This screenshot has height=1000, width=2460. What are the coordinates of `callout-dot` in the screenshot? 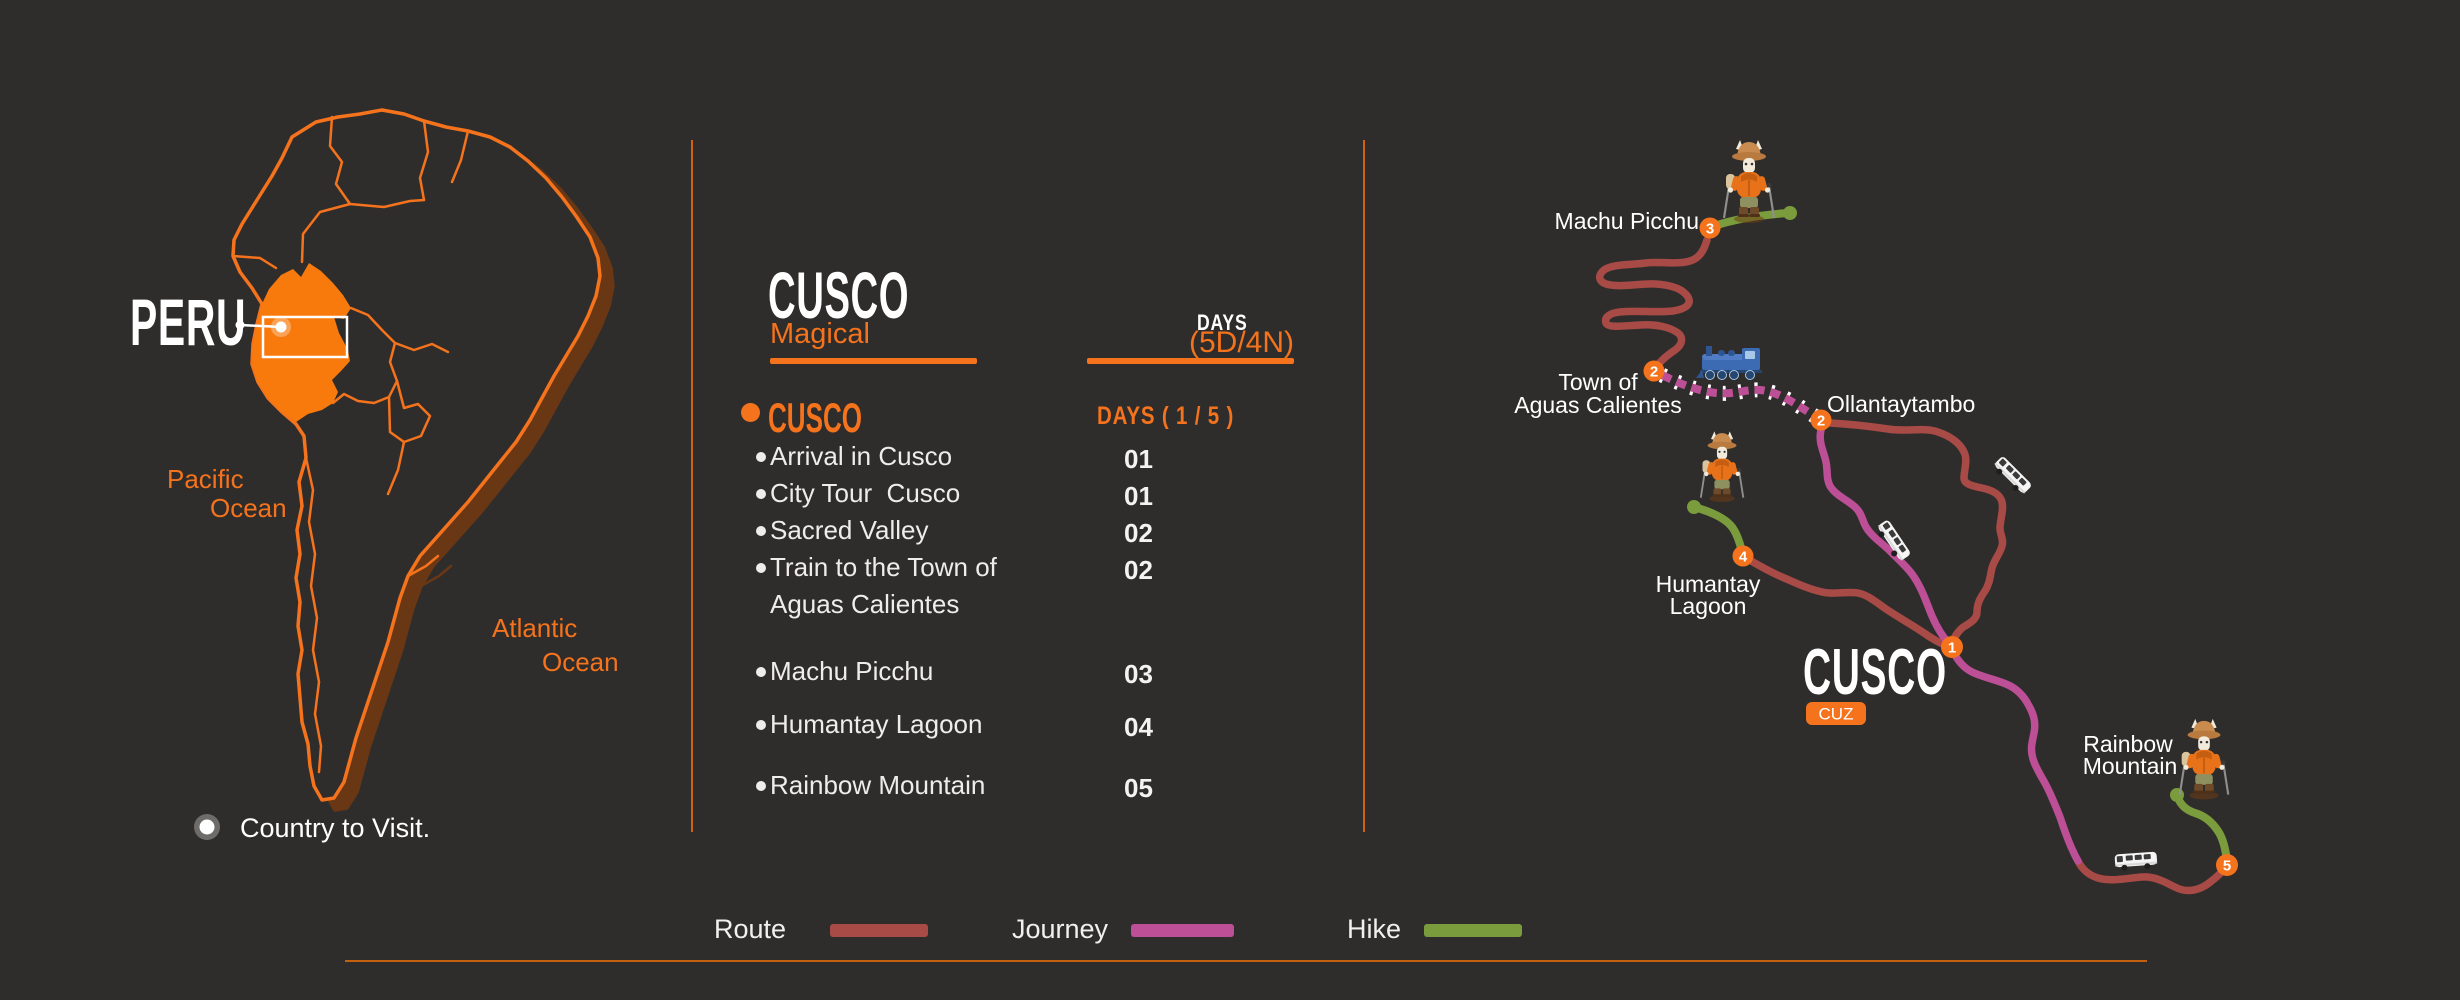 It's located at (240, 325).